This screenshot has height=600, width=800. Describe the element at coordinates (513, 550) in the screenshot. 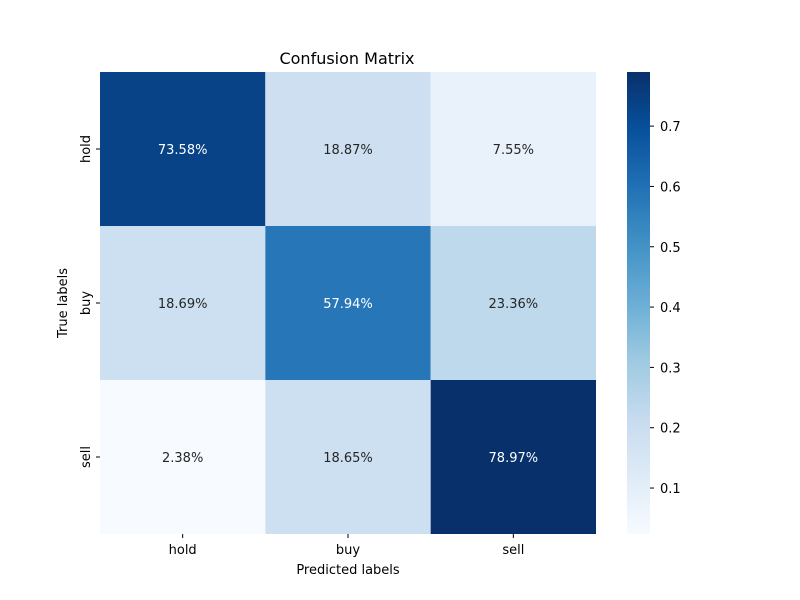

I see `x-tick-label: sell` at that location.